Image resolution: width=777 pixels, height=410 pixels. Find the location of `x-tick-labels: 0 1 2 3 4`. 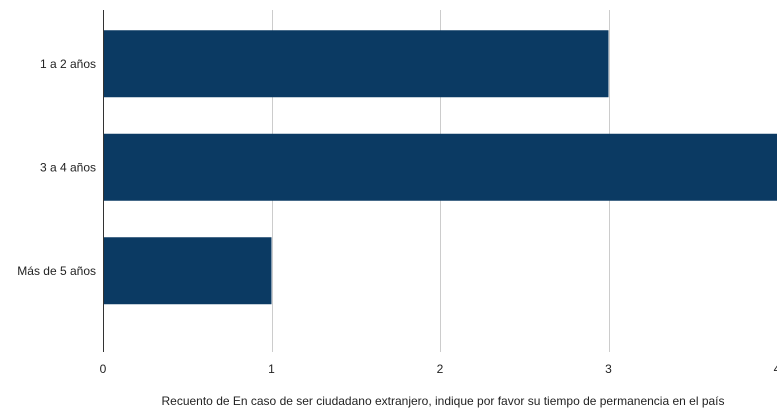

x-tick-labels: 0 1 2 3 4 is located at coordinates (438, 369).